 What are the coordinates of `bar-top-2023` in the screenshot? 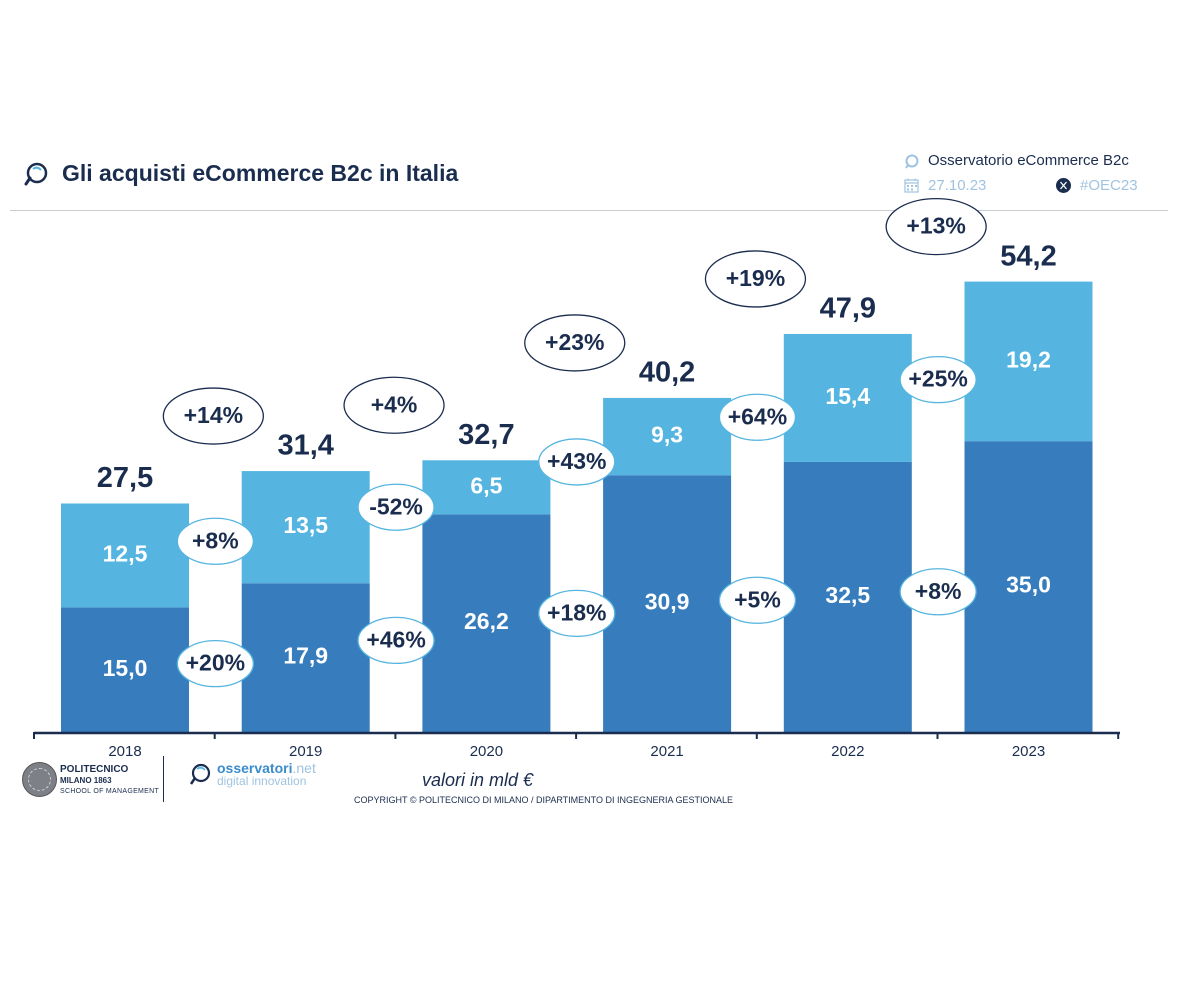 It's located at (1028, 361).